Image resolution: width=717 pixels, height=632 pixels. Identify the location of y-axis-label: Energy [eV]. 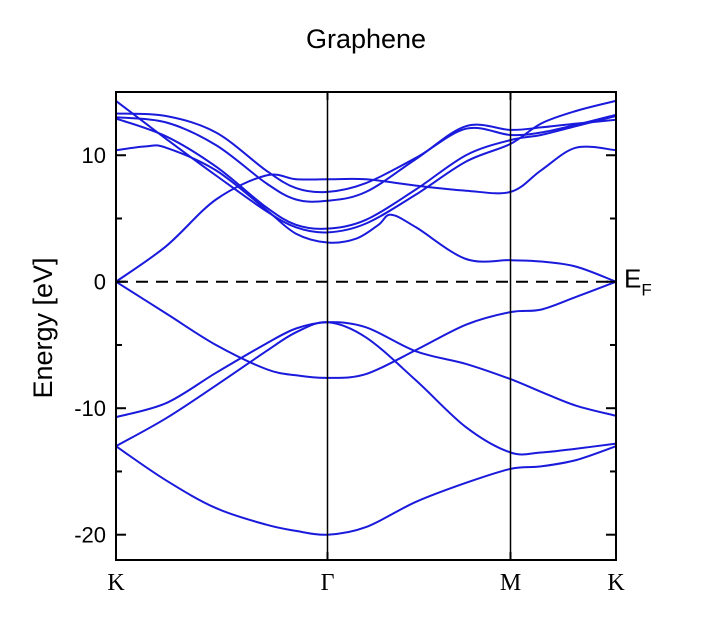
(43, 327).